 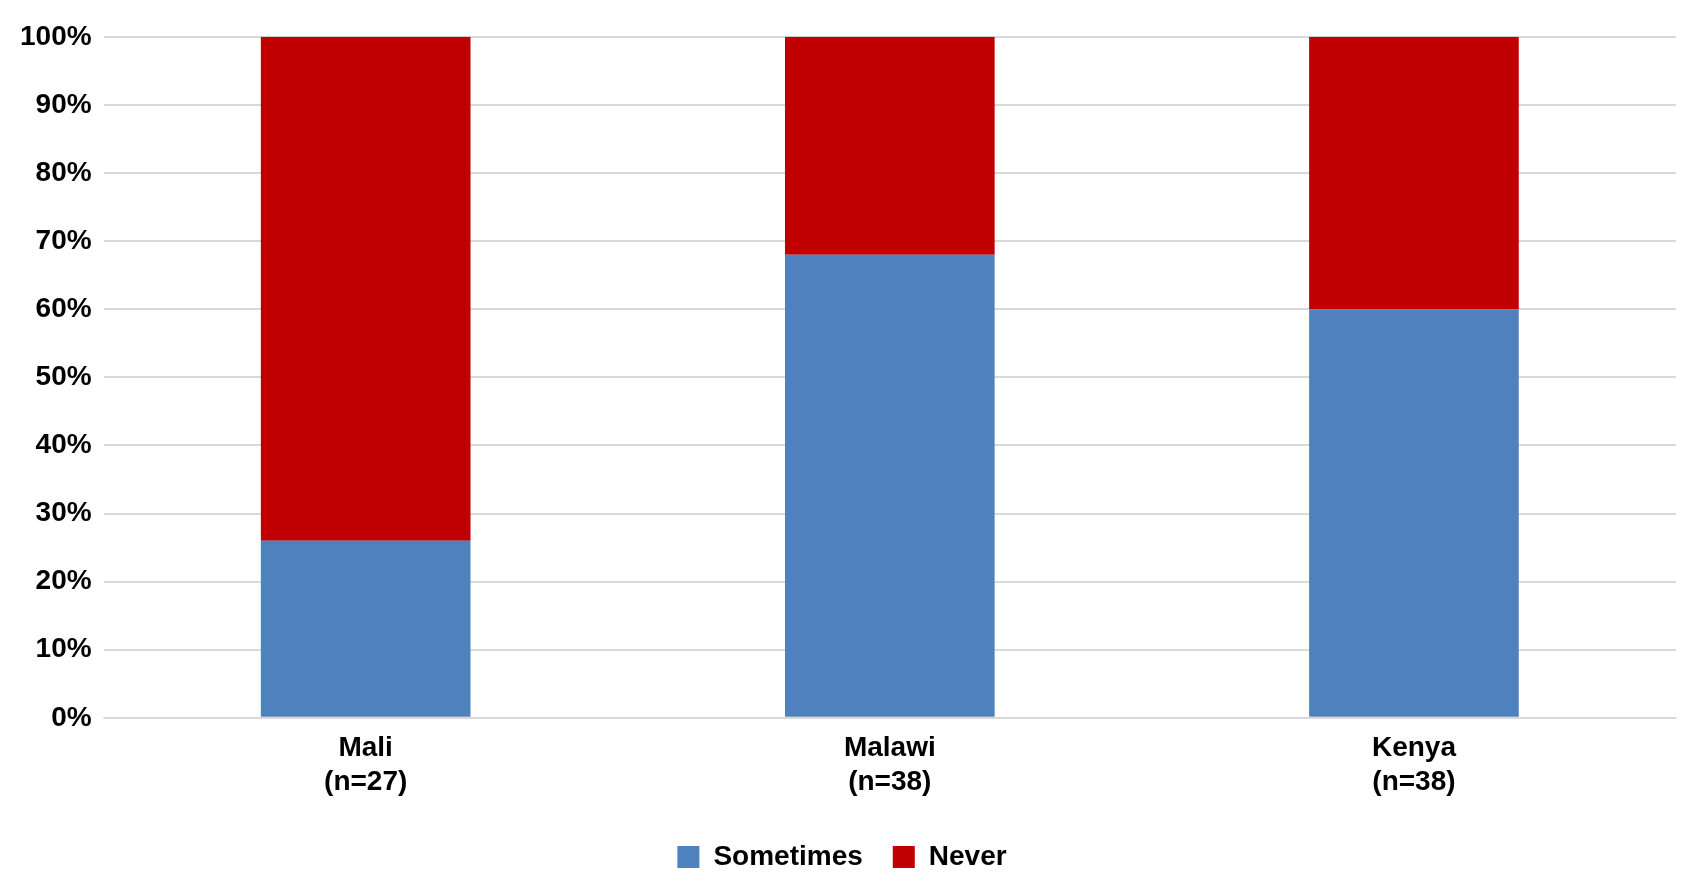 I want to click on y-tick-label: 20%, so click(x=63, y=580).